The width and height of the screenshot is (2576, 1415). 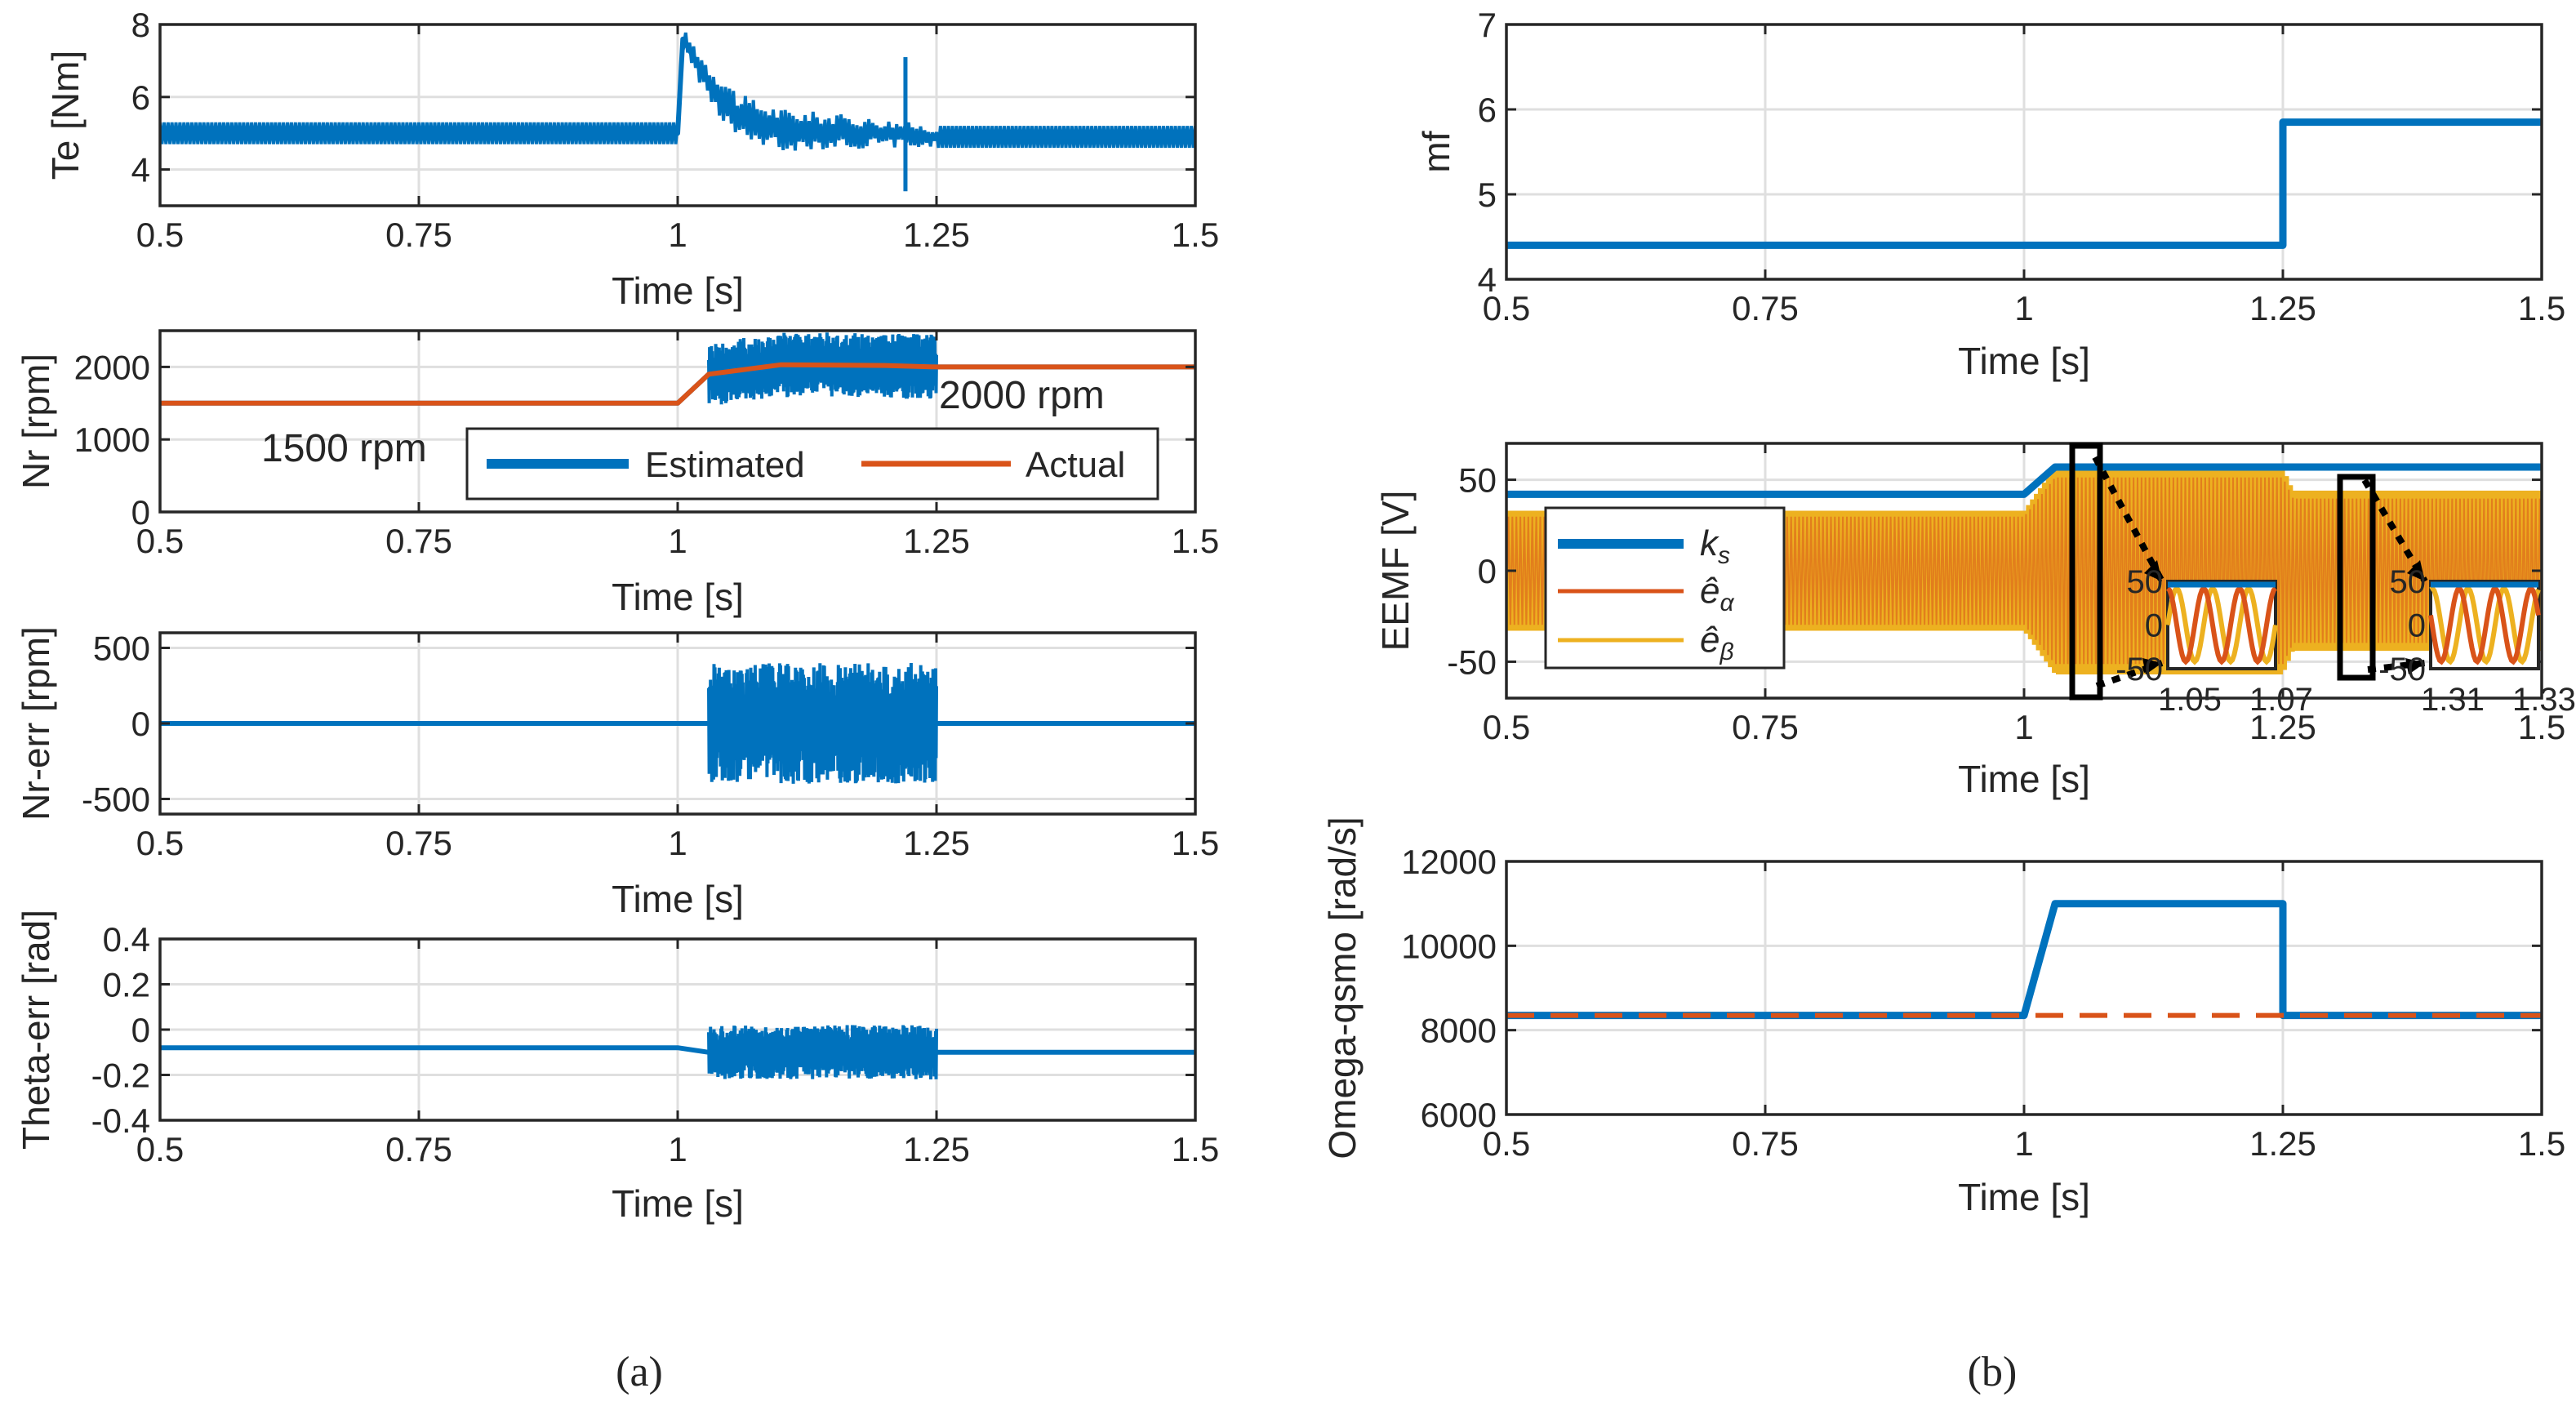 What do you see at coordinates (1449, 946) in the screenshot?
I see `ytick-label: 10000` at bounding box center [1449, 946].